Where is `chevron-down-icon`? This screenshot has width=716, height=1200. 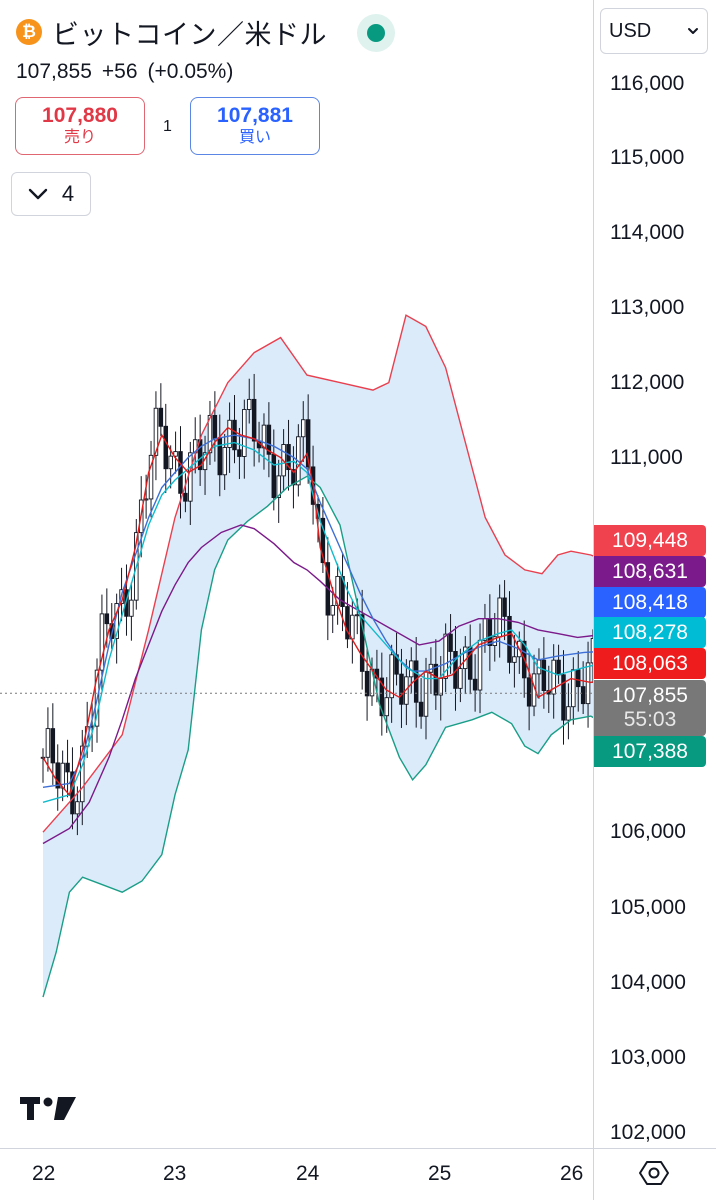
chevron-down-icon is located at coordinates (38, 194).